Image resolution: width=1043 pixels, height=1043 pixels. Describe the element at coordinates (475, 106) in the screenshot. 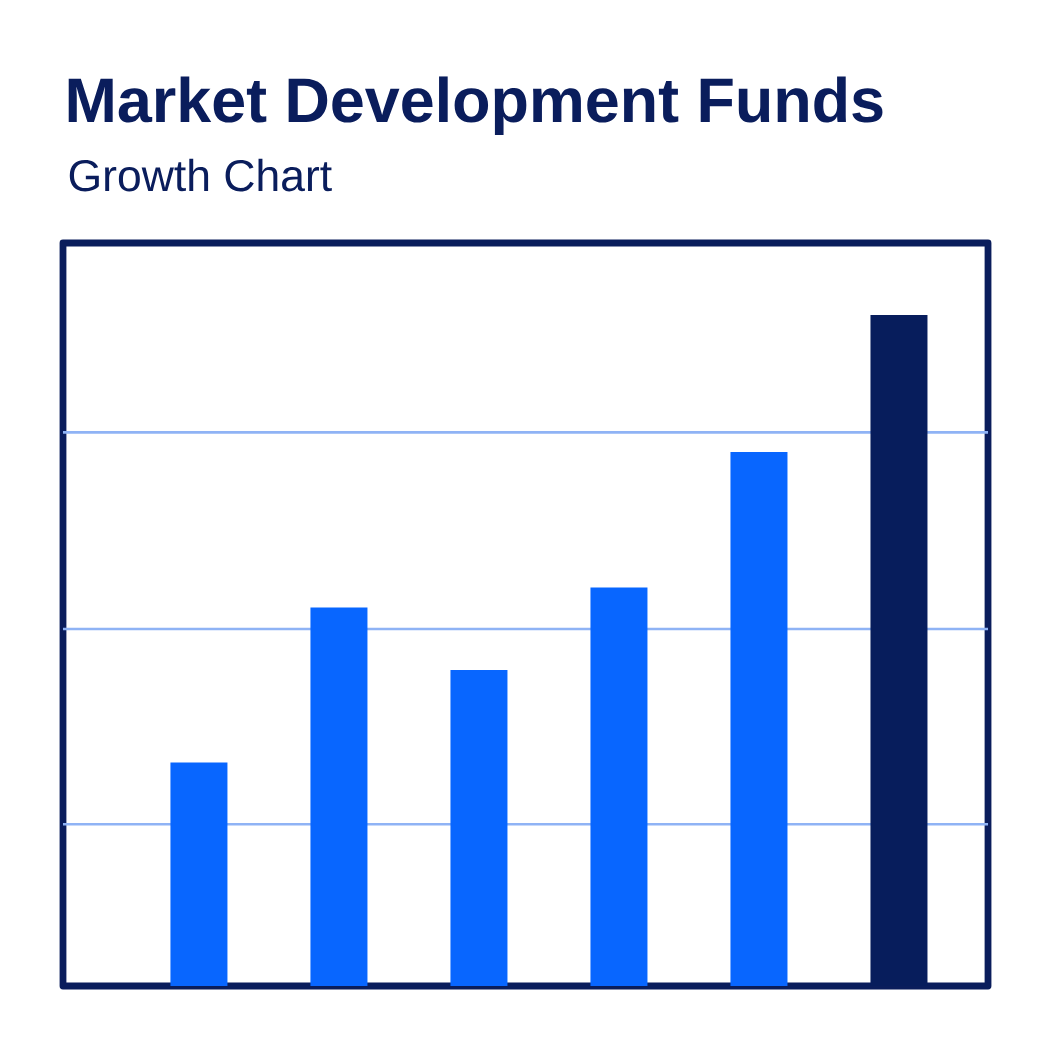

I see `chart-title: Market Development Funds` at that location.